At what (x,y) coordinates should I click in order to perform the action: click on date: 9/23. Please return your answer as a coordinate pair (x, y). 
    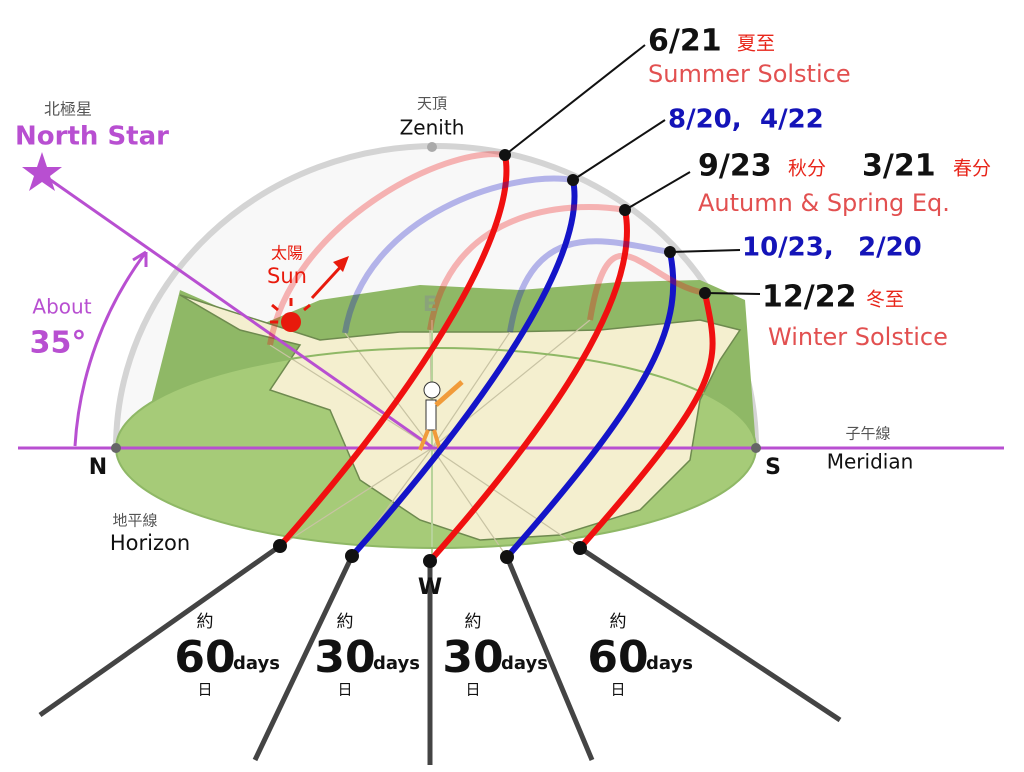
    Looking at the image, I should click on (735, 166).